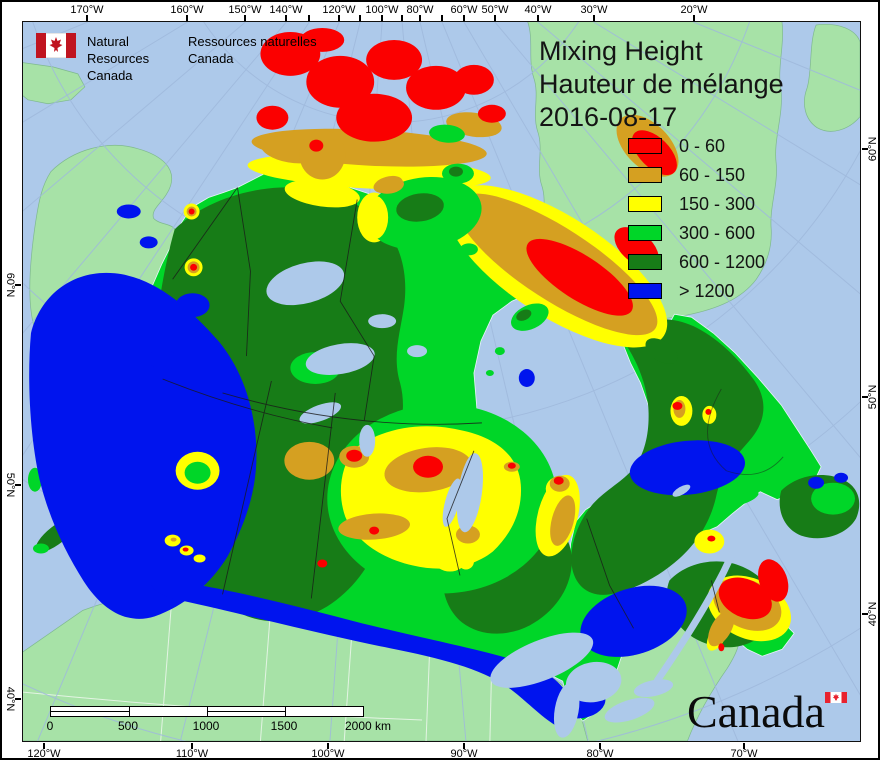 This screenshot has height=760, width=880. What do you see at coordinates (621, 51) in the screenshot?
I see `title-line-en: Mixing Height` at bounding box center [621, 51].